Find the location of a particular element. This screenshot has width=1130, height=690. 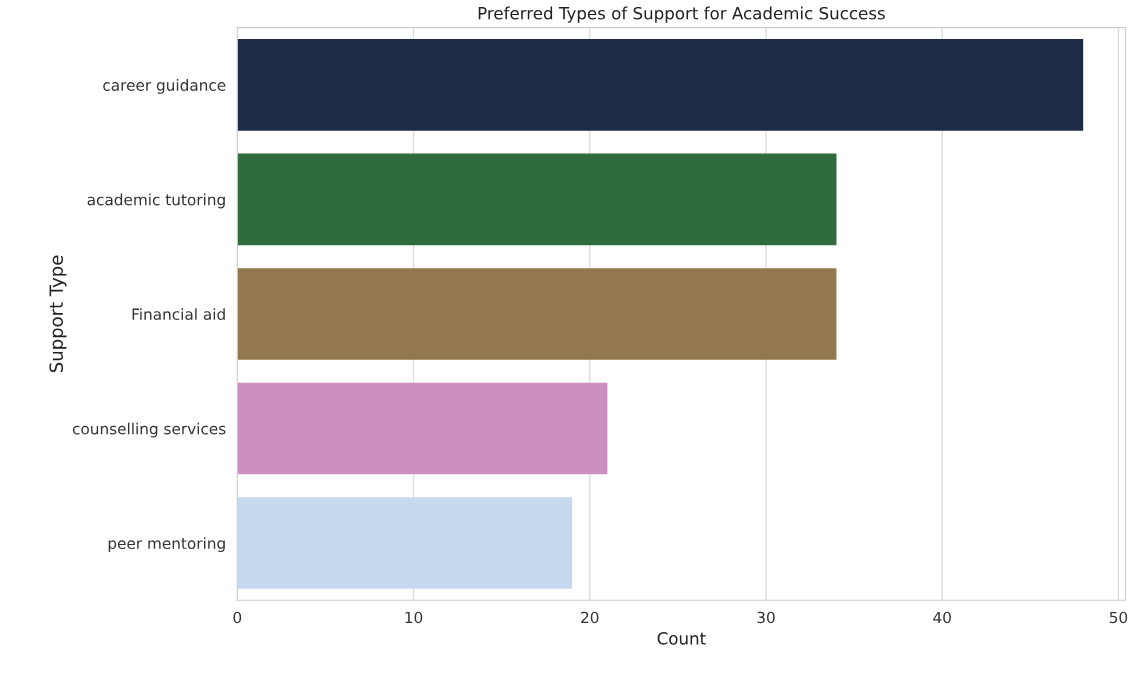

x-tick-label: 10 is located at coordinates (414, 617).